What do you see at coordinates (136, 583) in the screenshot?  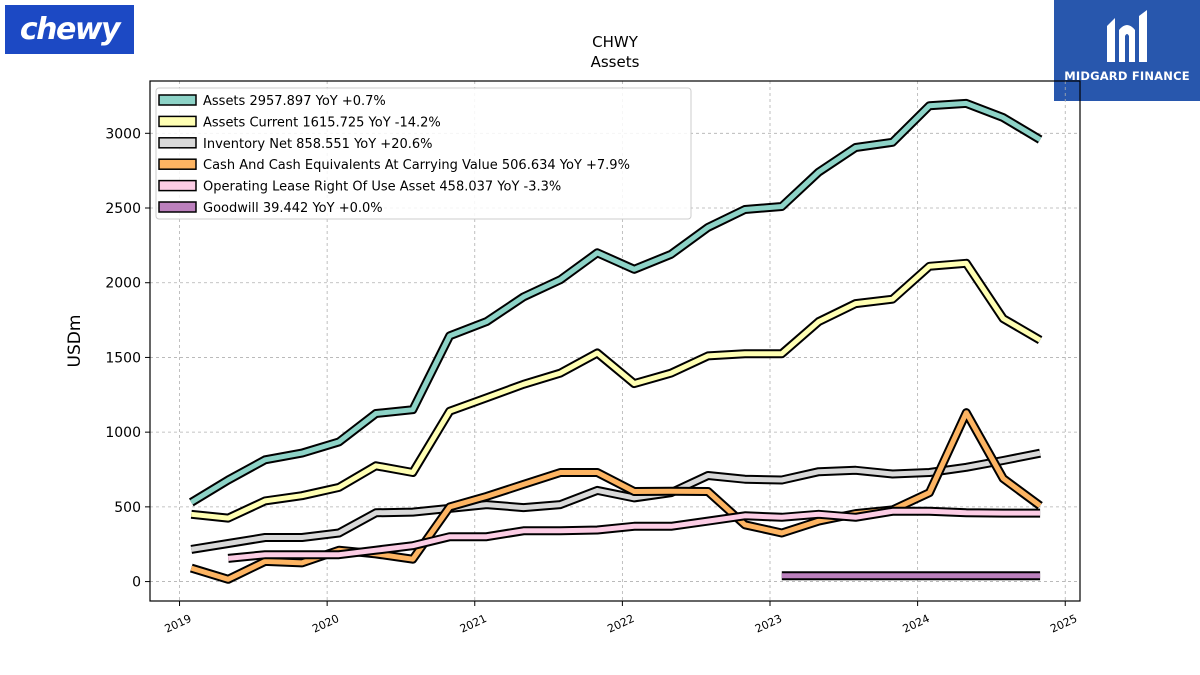 I see `y-tick-label: 0` at bounding box center [136, 583].